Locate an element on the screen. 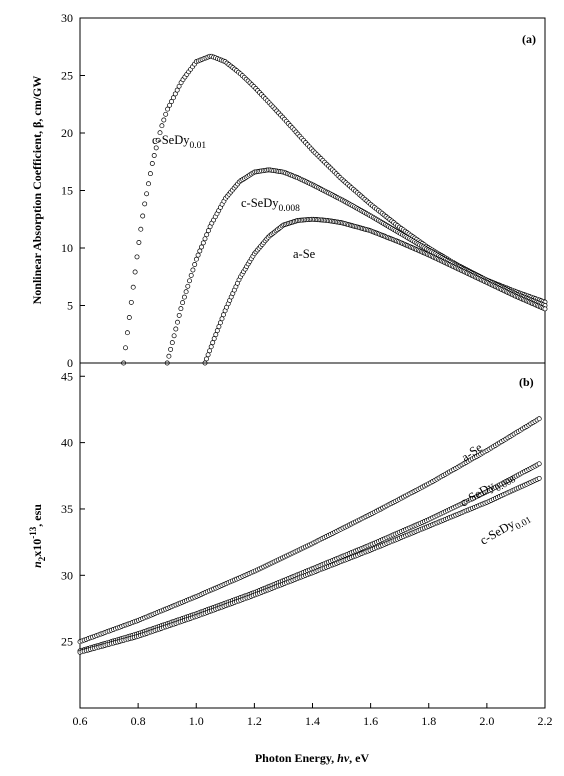  y-tick-label-b-1: 30 is located at coordinates (67, 575).